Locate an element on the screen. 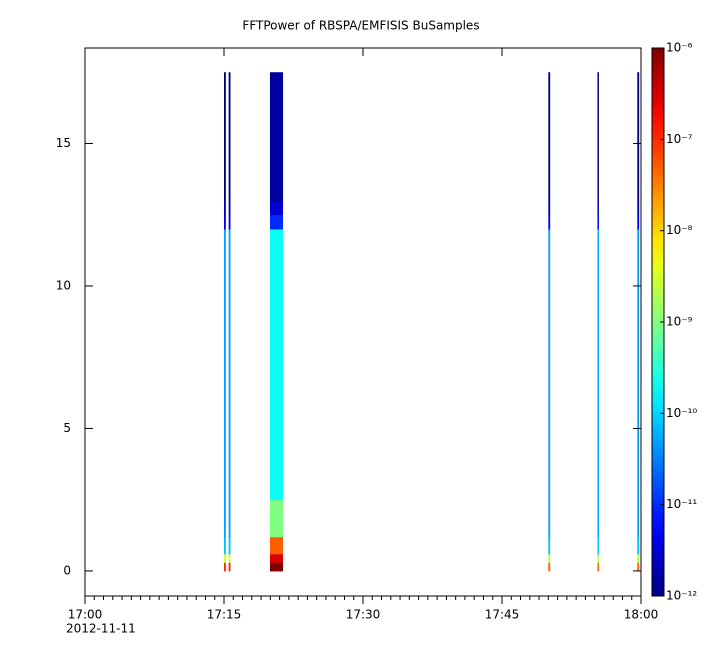  colorbar-tick-label: 10⁻¹² is located at coordinates (681, 596).